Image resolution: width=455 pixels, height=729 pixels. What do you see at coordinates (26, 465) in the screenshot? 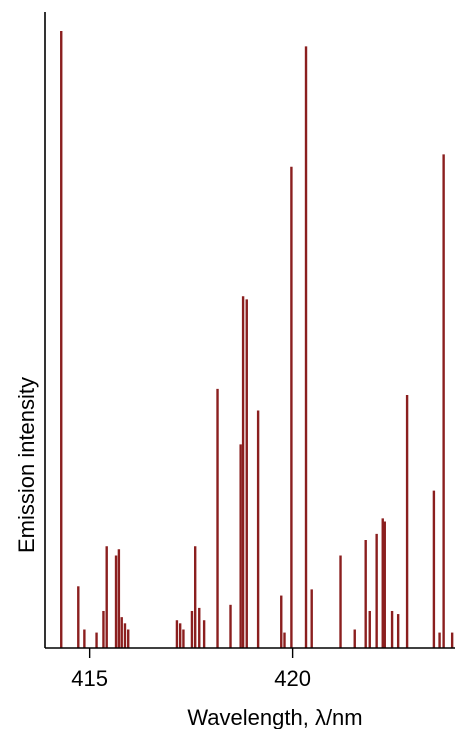
I see `y-axis-title: Emission intensity` at bounding box center [26, 465].